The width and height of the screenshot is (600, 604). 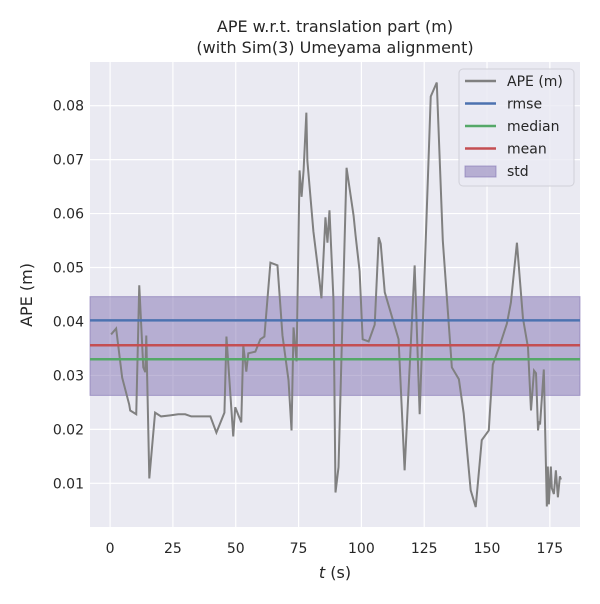 What do you see at coordinates (68, 215) in the screenshot?
I see `y-tick-label: 0.06` at bounding box center [68, 215].